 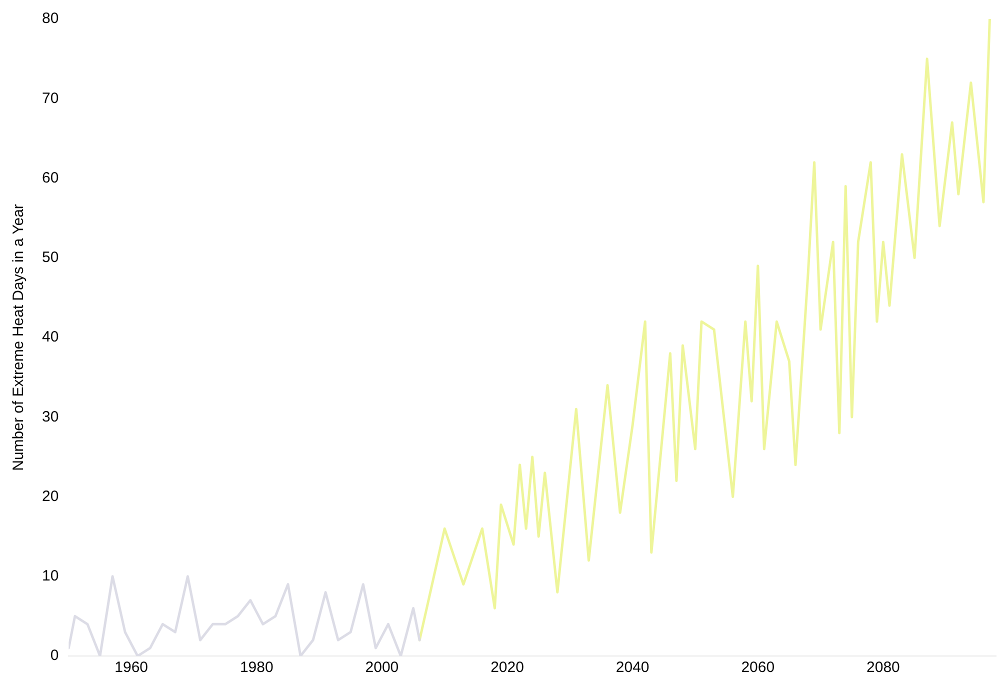 I want to click on x-tick-label: 2020, so click(x=507, y=667).